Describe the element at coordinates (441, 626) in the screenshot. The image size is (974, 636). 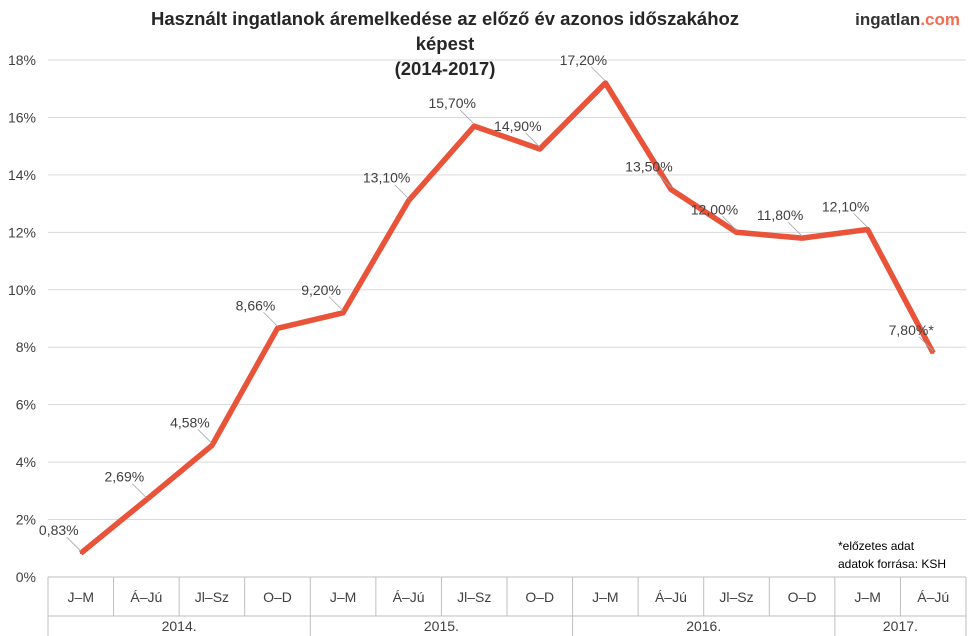
I see `group-label: 2015.` at that location.